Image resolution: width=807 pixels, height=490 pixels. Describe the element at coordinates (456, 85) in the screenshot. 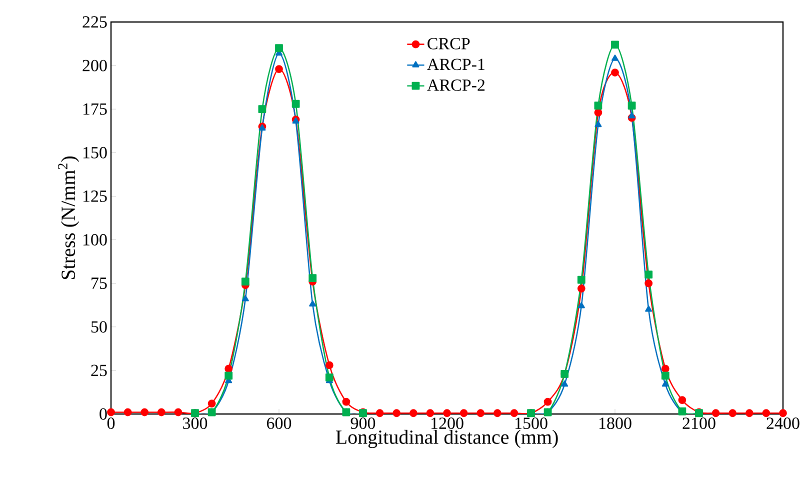

I see `legend-label: ARCP-2` at that location.